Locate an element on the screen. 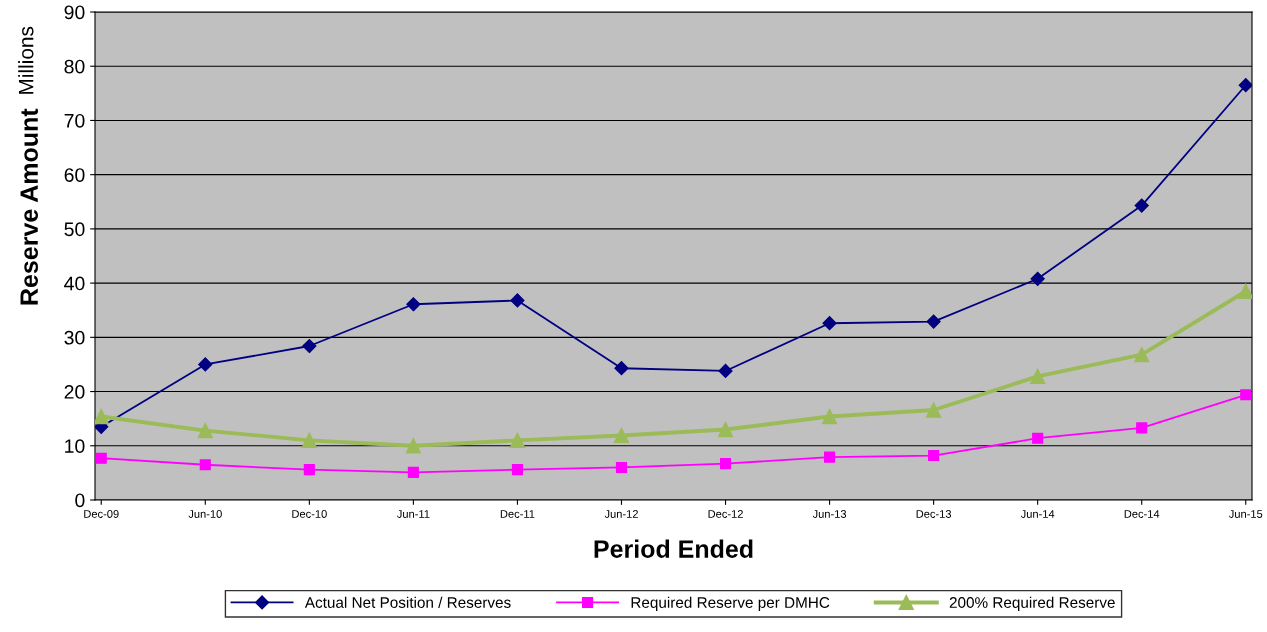 The height and width of the screenshot is (632, 1267). y-tick-label: 60 is located at coordinates (74, 175).